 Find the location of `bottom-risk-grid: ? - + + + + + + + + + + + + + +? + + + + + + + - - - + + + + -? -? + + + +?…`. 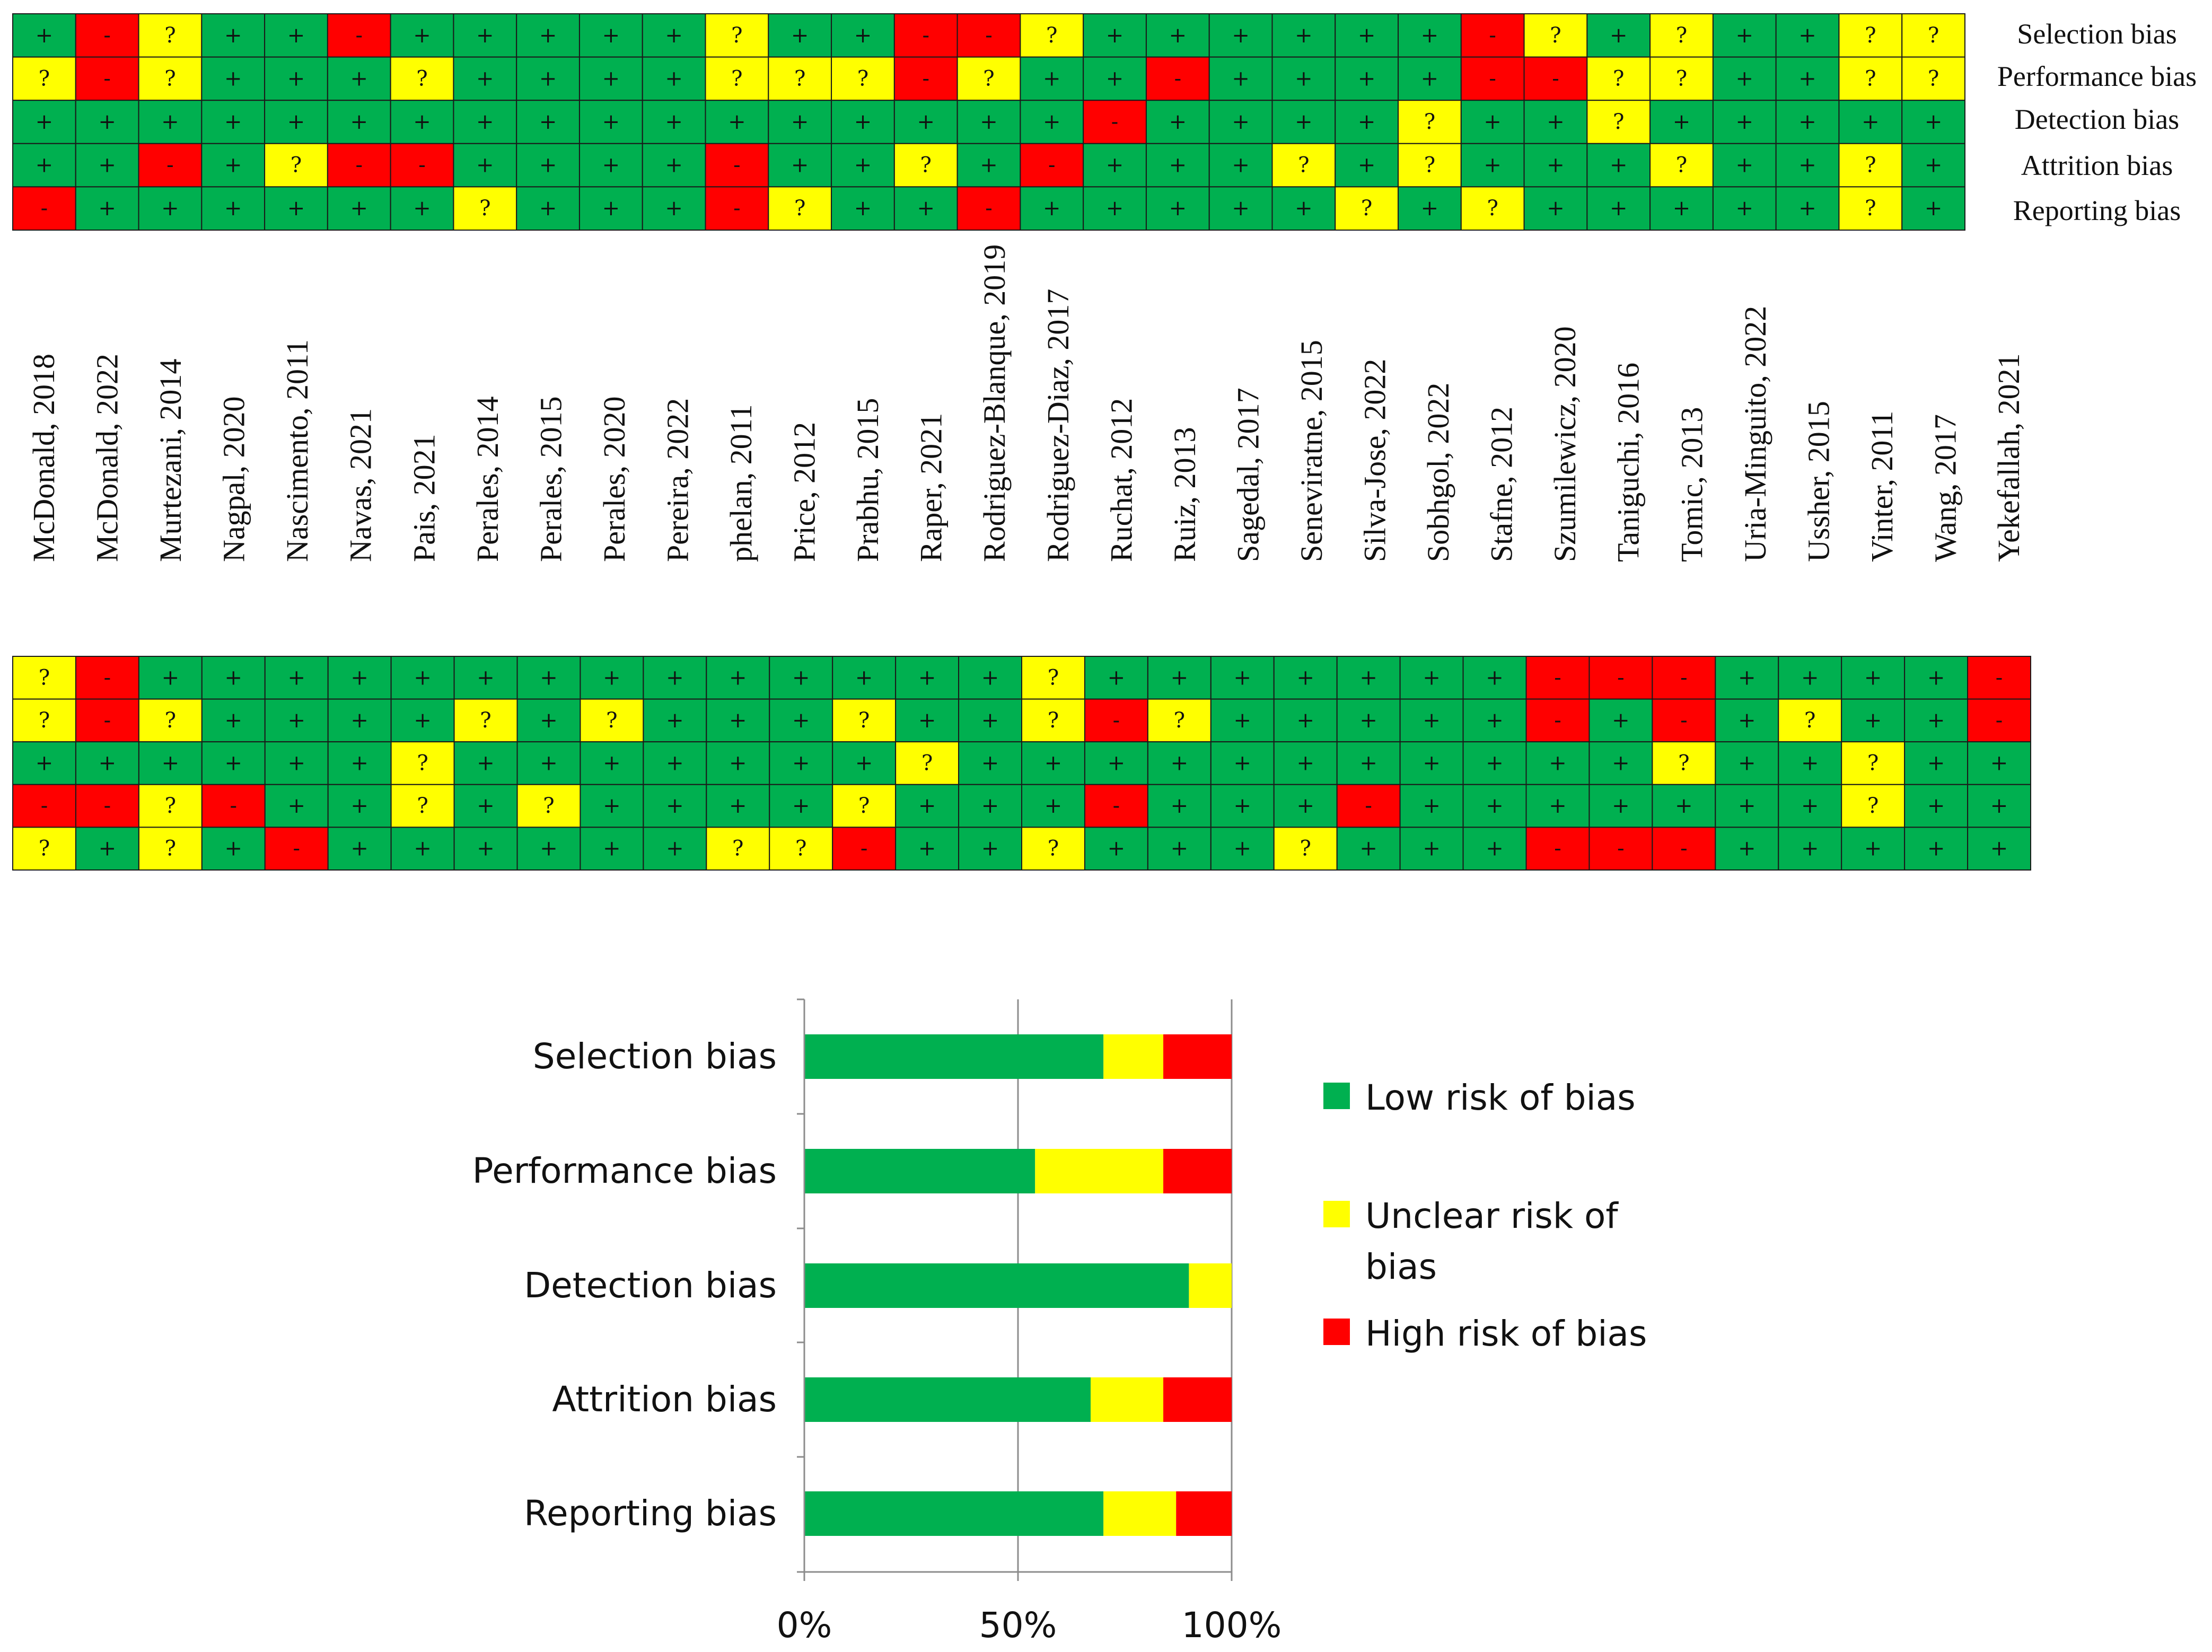

bottom-risk-grid: ? - + + + + + + + + + + + + + +? + + + + + + + - - - + + + + -? -? + + + +?… is located at coordinates (1021, 763).